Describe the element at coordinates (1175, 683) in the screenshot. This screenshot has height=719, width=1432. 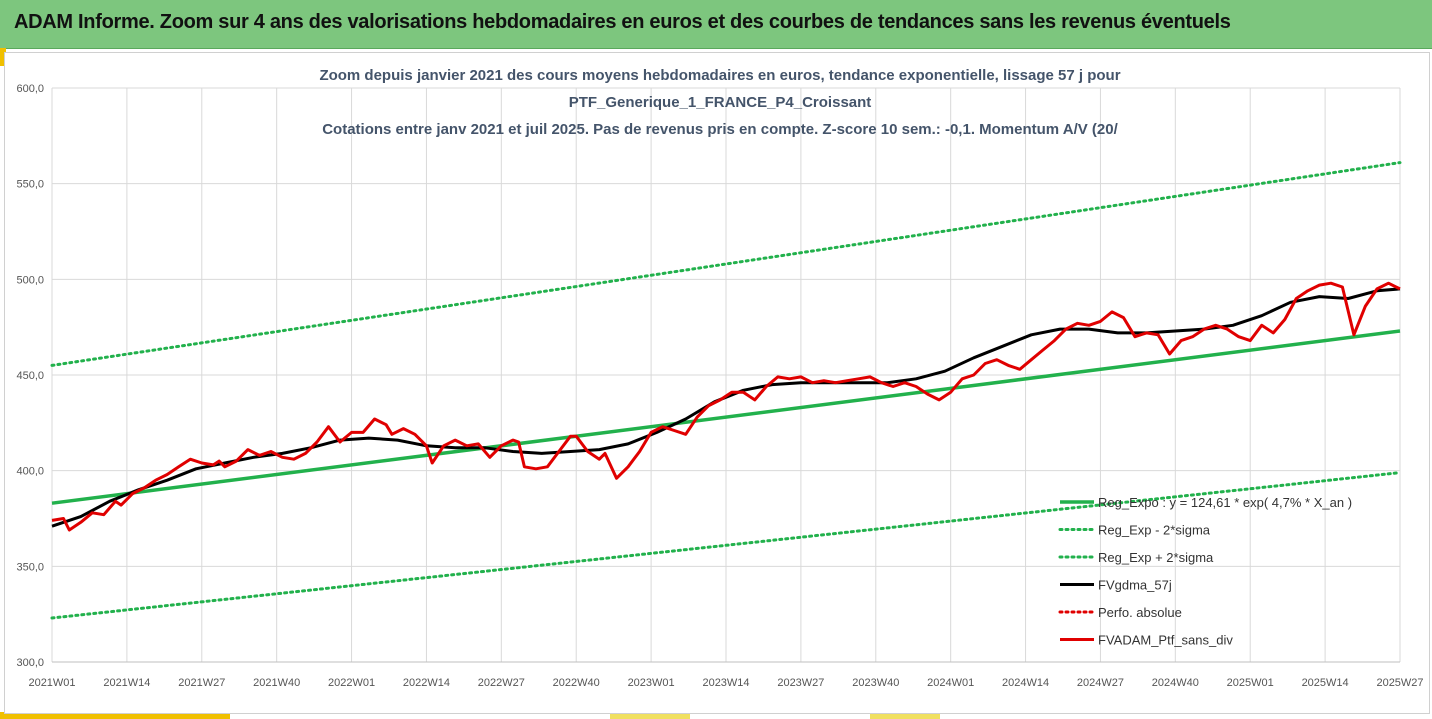
I see `x-tick-label: 2024W40` at that location.